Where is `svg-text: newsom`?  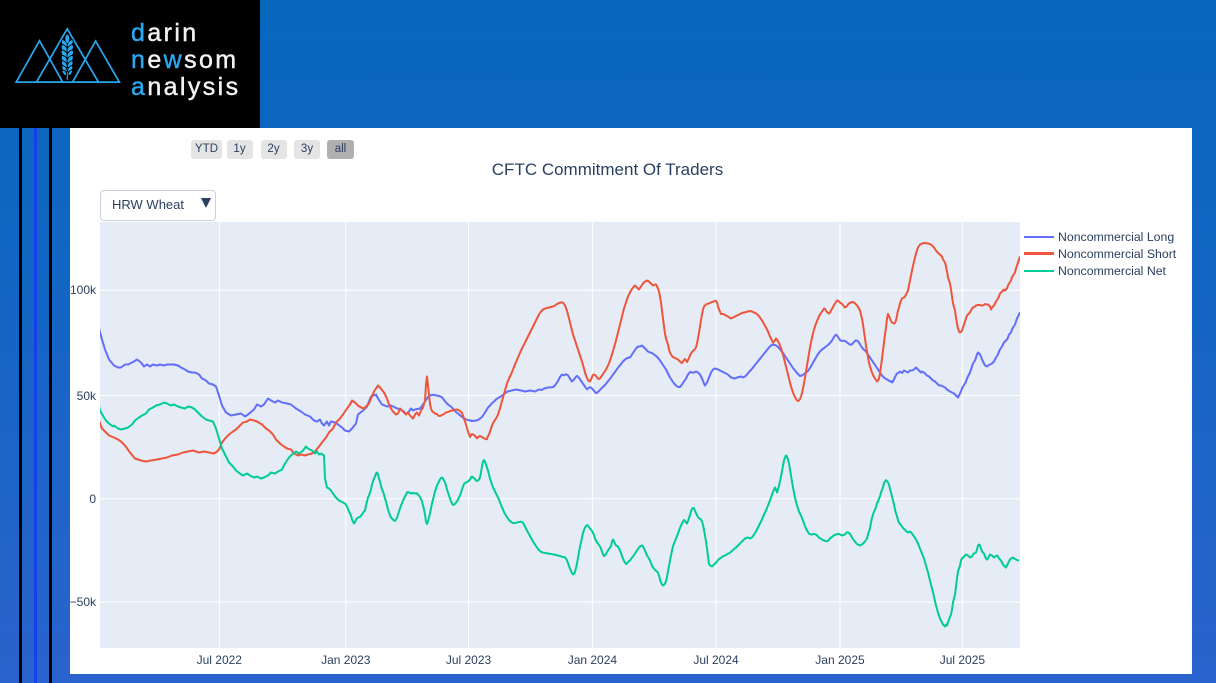 svg-text: newsom is located at coordinates (185, 60).